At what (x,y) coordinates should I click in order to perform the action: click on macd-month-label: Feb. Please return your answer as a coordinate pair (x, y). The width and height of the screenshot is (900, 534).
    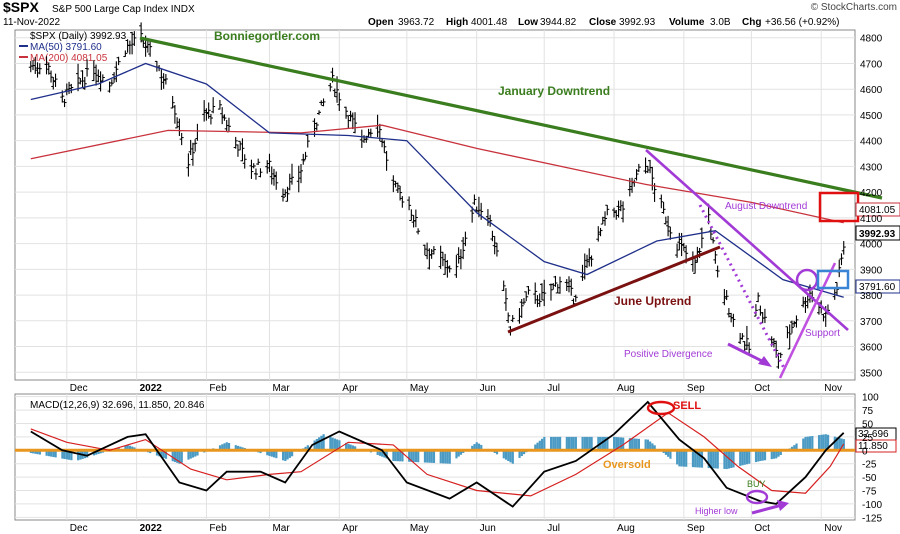
    Looking at the image, I should click on (218, 528).